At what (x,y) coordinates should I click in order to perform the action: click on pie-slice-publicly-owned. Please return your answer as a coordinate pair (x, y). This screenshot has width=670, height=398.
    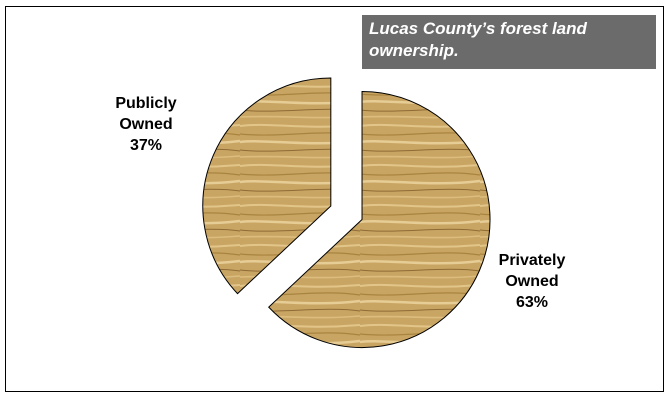
    Looking at the image, I should click on (267, 186).